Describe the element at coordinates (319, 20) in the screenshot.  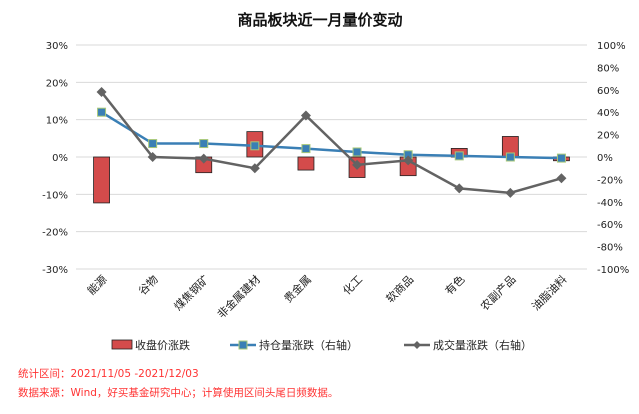
I see `chart-title: 商品板块近一月量价变动` at that location.